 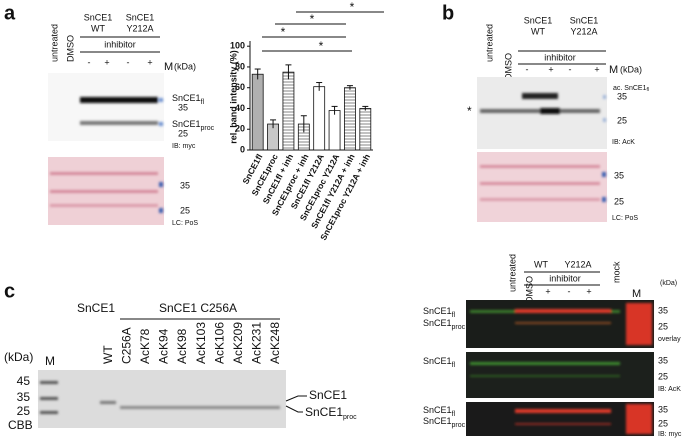 What do you see at coordinates (508, 66) in the screenshot?
I see `lane-label: DMSO` at bounding box center [508, 66].